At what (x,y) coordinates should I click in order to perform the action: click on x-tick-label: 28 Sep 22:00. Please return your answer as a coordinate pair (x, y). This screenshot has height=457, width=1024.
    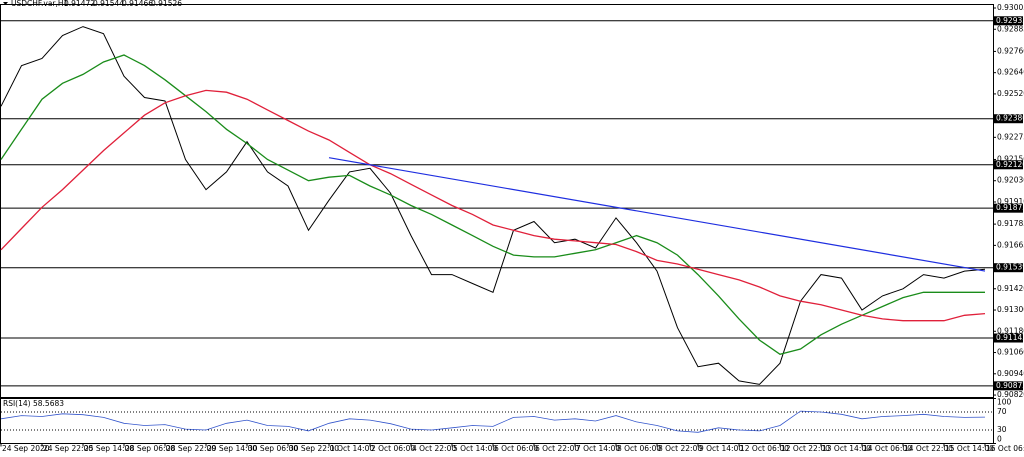
    Looking at the image, I should click on (191, 448).